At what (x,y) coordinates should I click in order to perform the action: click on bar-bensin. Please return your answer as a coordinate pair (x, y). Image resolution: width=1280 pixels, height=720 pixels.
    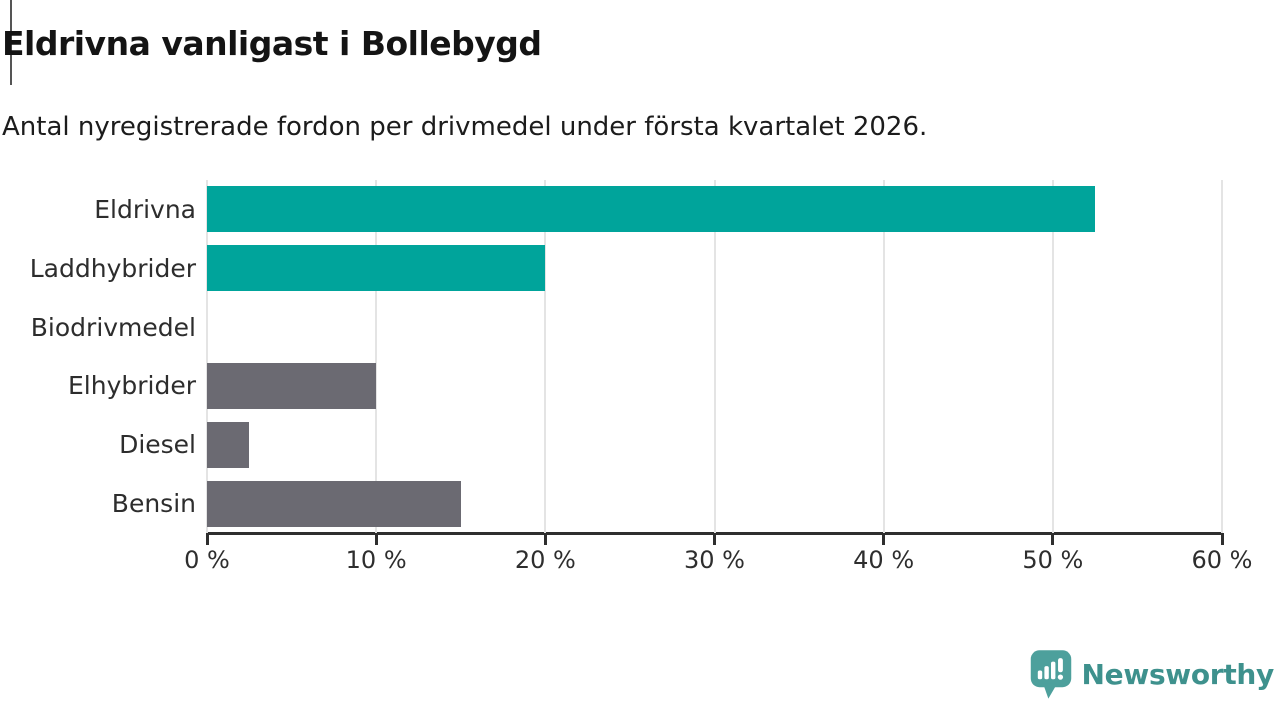
    Looking at the image, I should click on (334, 503).